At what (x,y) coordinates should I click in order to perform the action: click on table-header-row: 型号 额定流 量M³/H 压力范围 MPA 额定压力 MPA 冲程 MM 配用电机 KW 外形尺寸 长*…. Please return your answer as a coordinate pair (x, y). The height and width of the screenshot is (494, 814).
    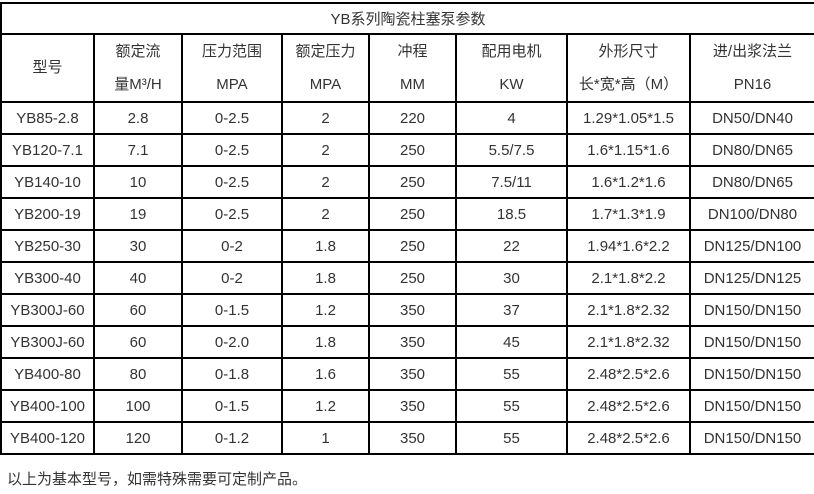
    Looking at the image, I should click on (407, 68).